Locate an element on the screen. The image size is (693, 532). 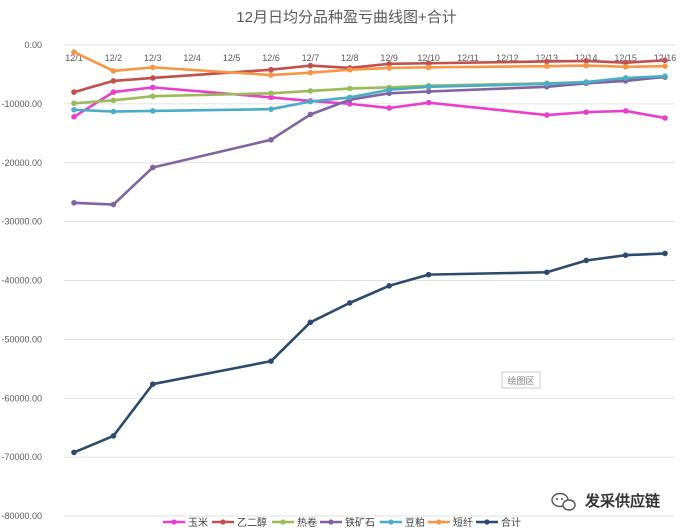
plot-area-label: 绘图区 is located at coordinates (521, 380).